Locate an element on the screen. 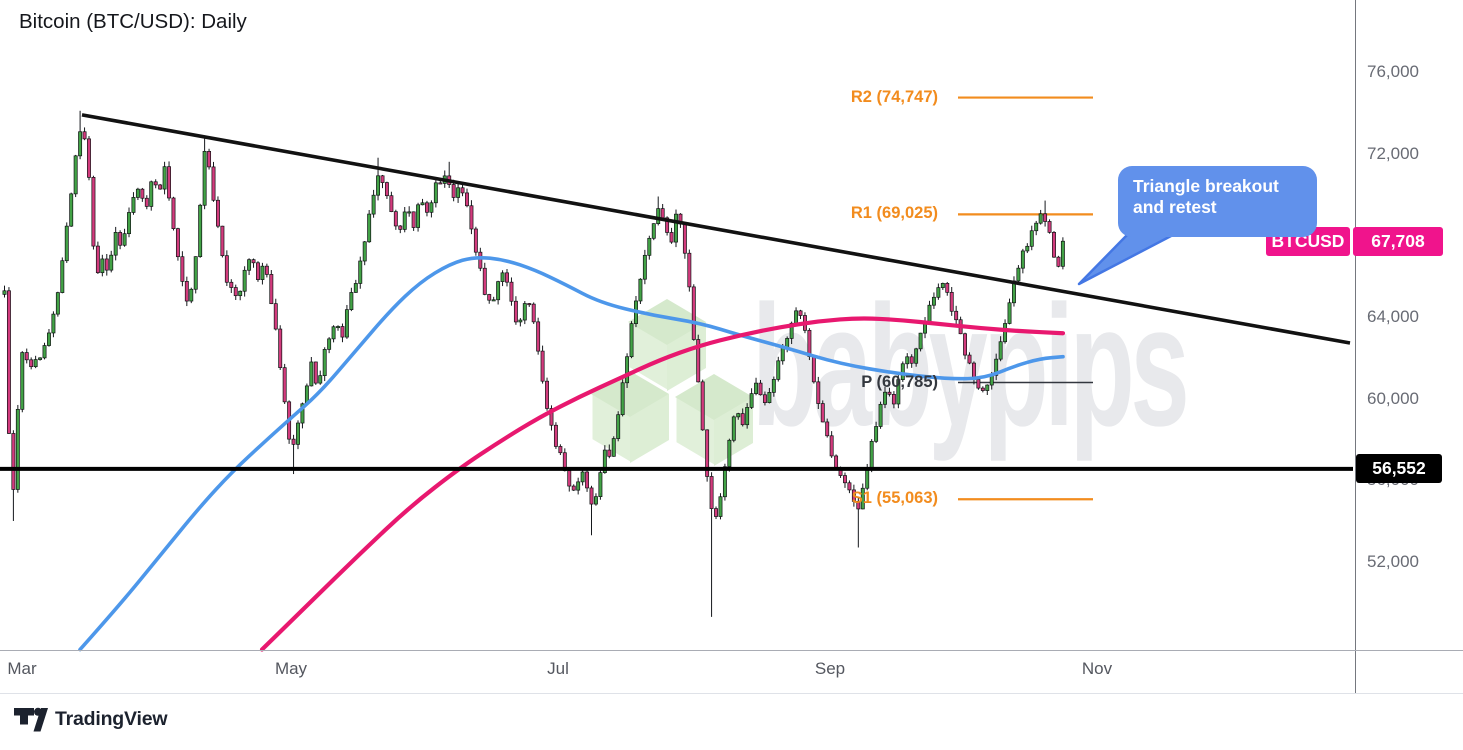  support-level-badge: 56,552 is located at coordinates (1399, 469).